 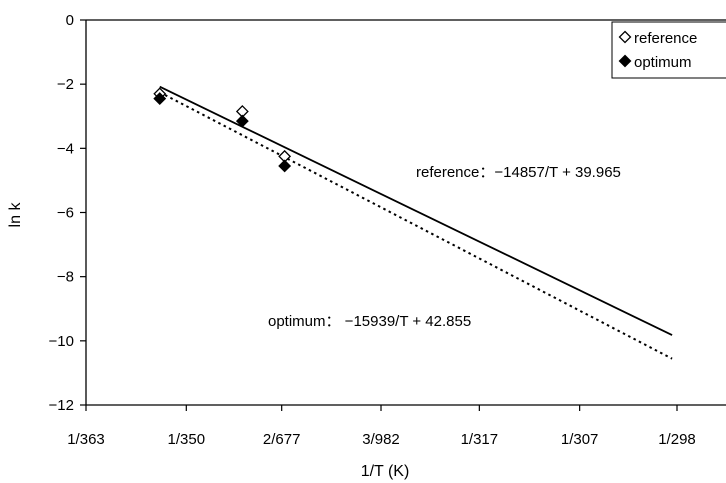 I want to click on x-tick-label: 1/317, so click(x=480, y=439).